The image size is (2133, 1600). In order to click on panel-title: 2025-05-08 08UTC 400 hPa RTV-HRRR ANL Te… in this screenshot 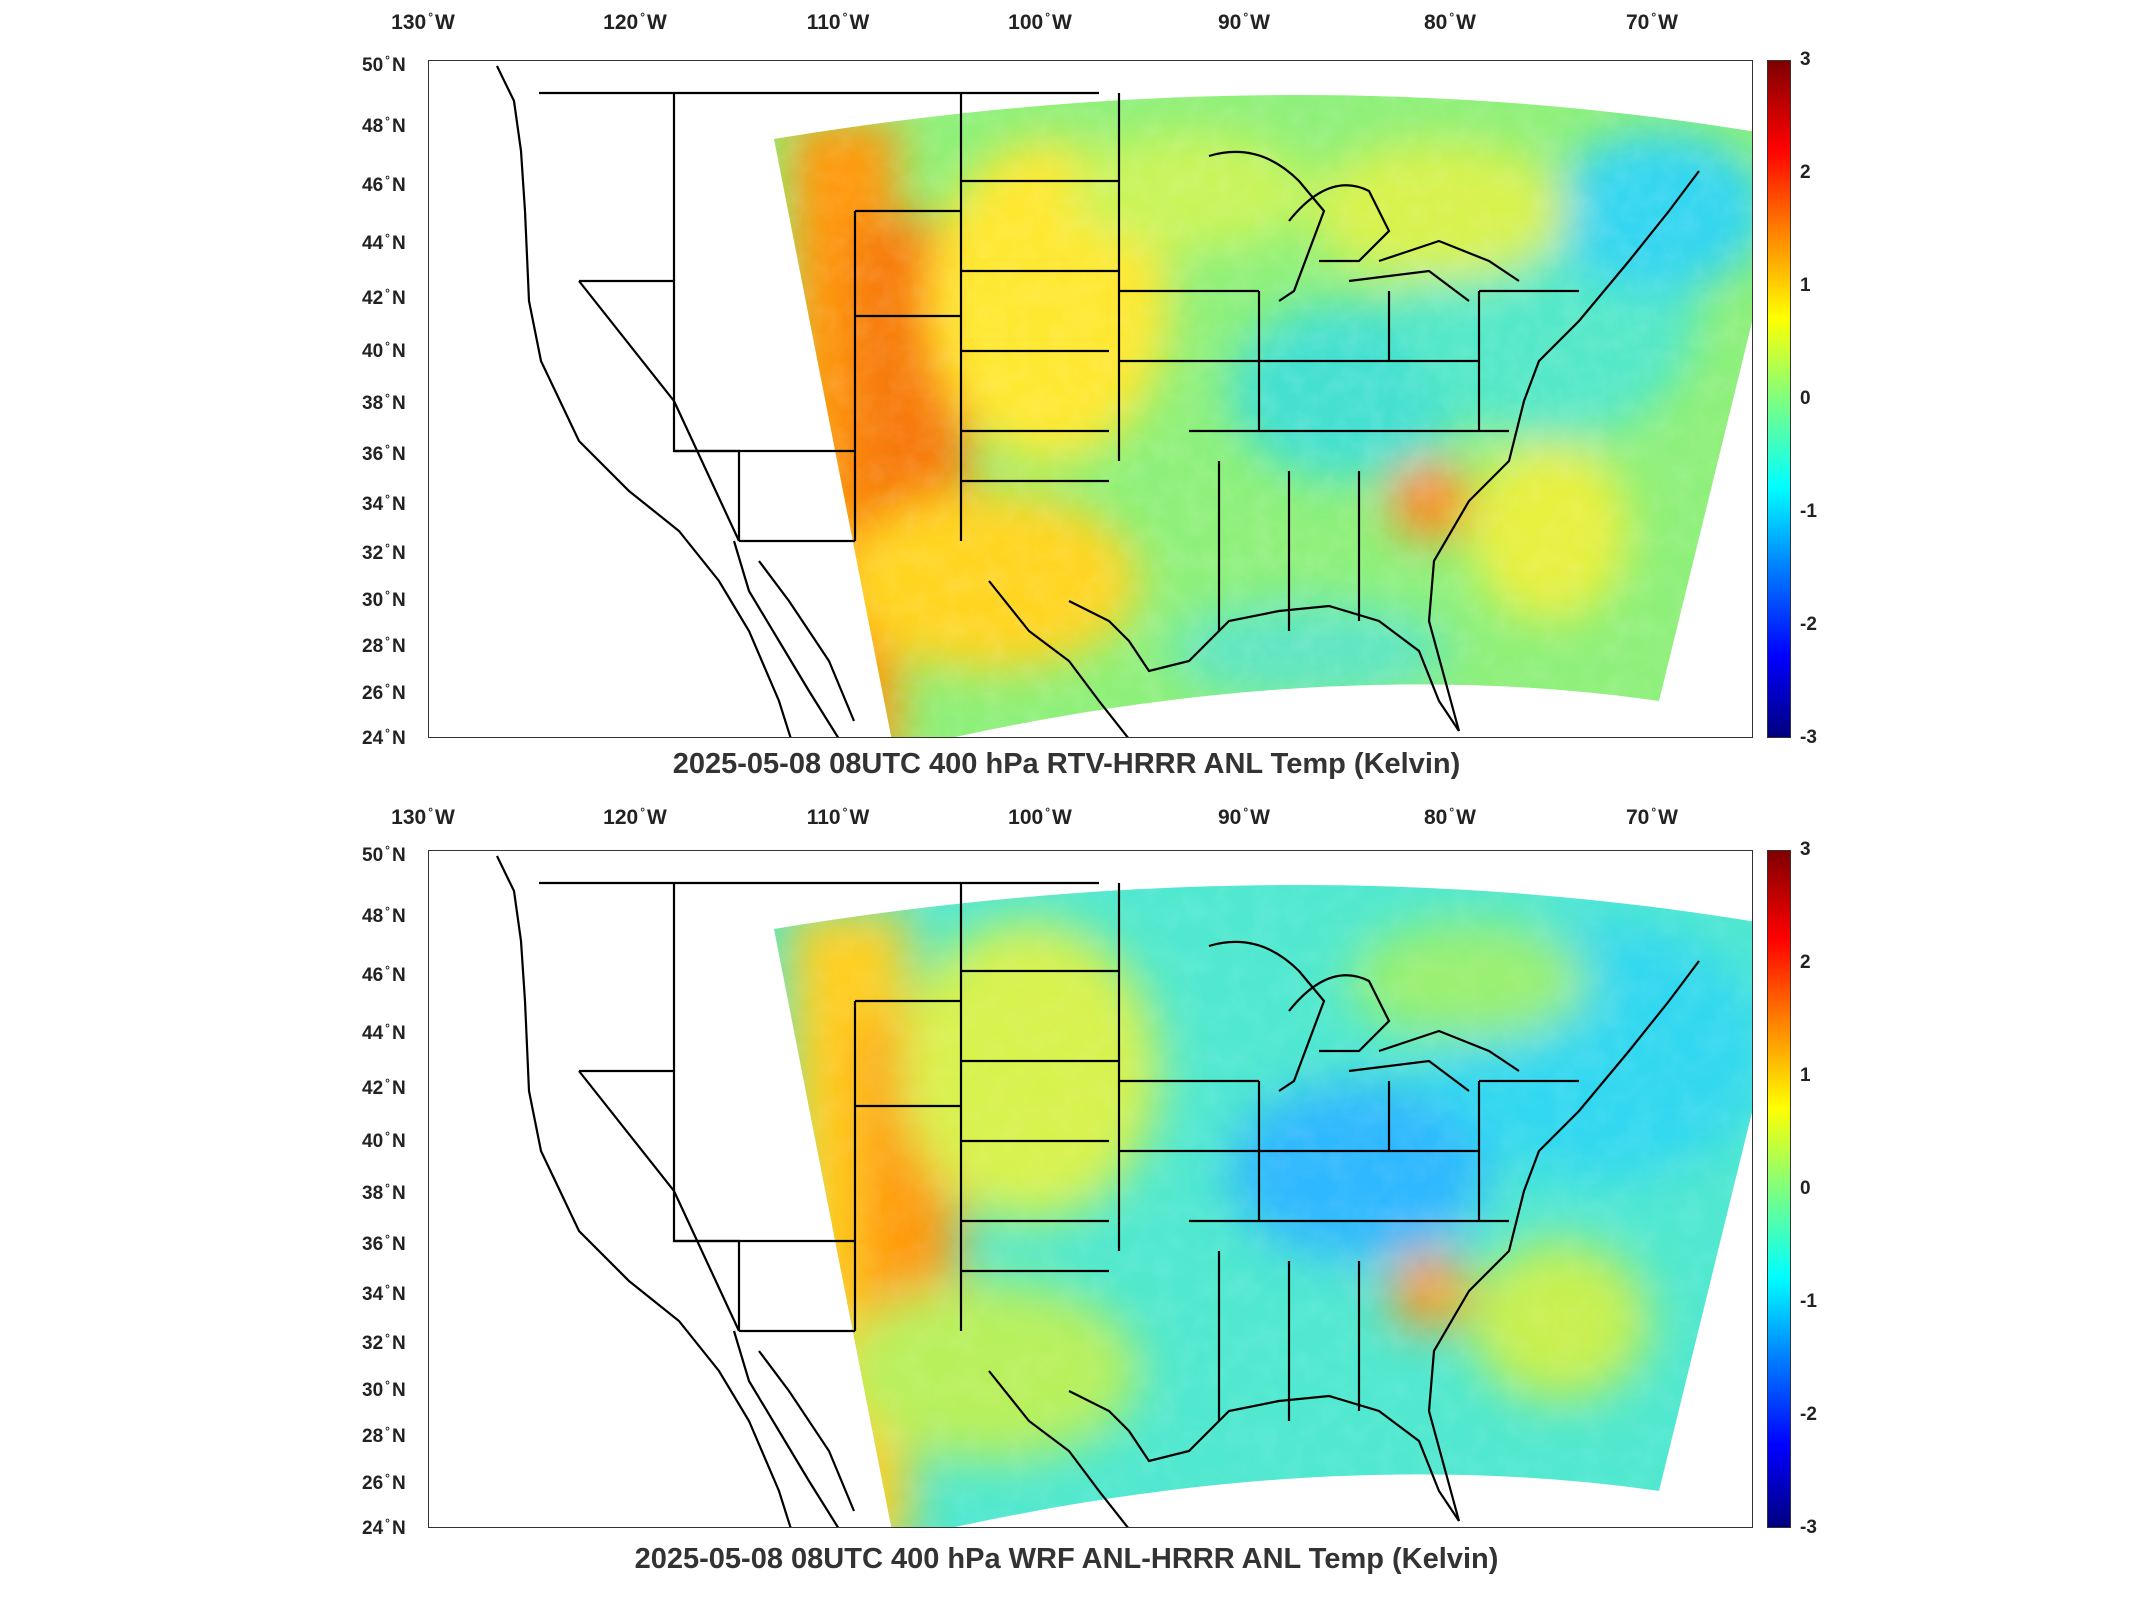, I will do `click(1066, 764)`.